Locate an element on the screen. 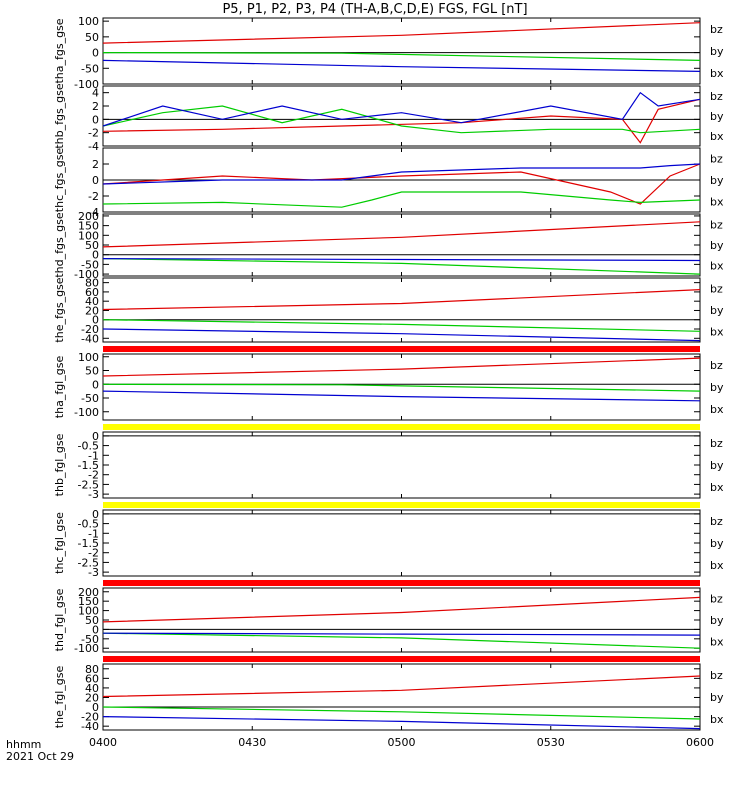 This screenshot has width=750, height=800. y-tick-label: -1 is located at coordinates (93, 455).